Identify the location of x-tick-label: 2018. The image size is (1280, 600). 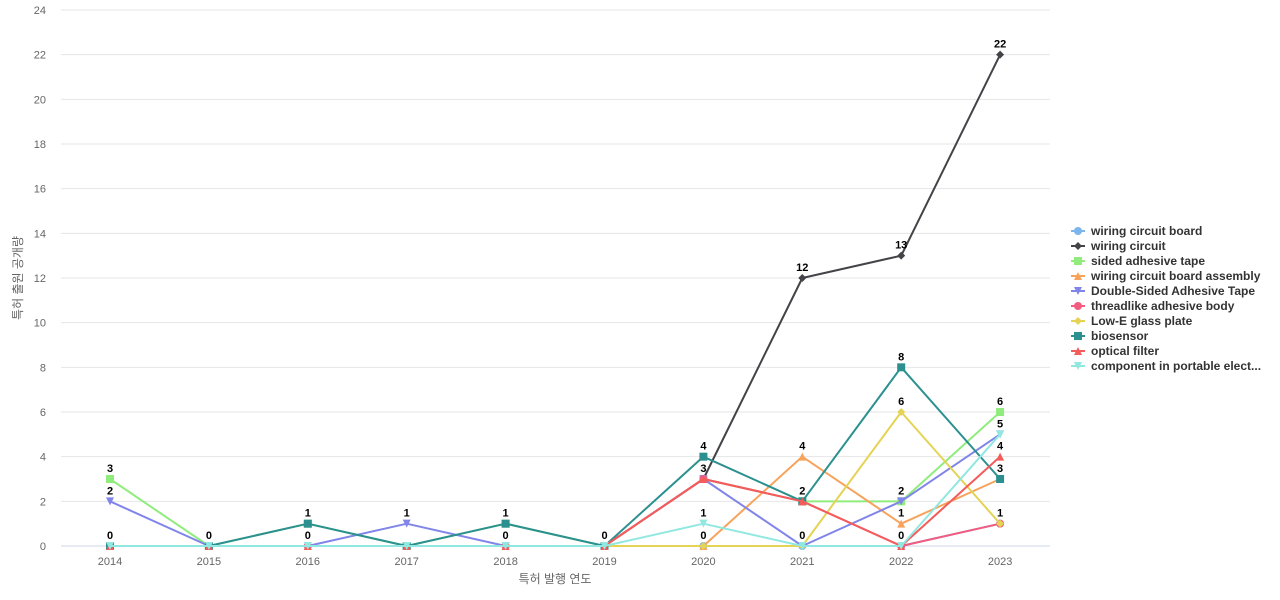
(505, 562).